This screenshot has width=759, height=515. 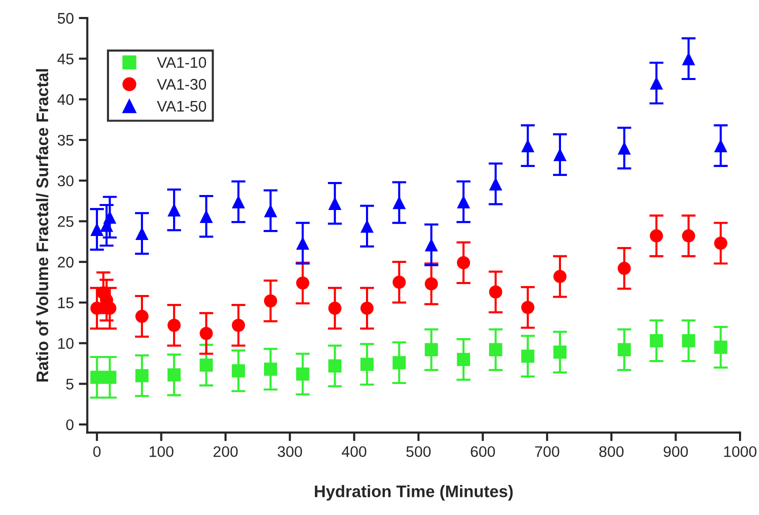 What do you see at coordinates (65, 99) in the screenshot?
I see `y-tick-label: 40` at bounding box center [65, 99].